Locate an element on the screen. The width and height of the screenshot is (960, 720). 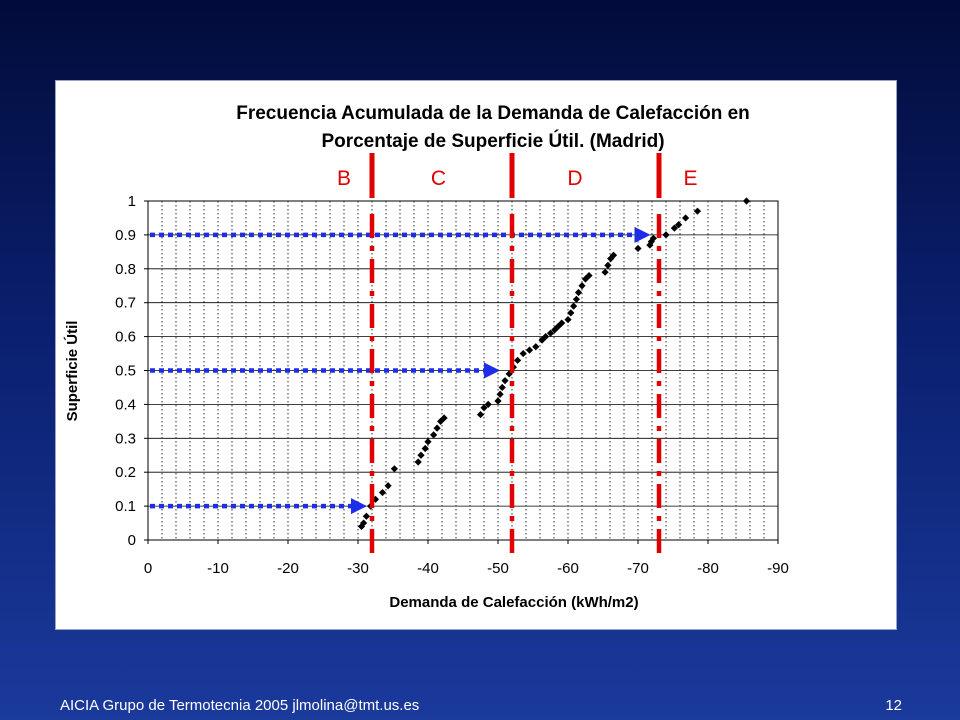
y-tick-label: 0.5 is located at coordinates (125, 371).